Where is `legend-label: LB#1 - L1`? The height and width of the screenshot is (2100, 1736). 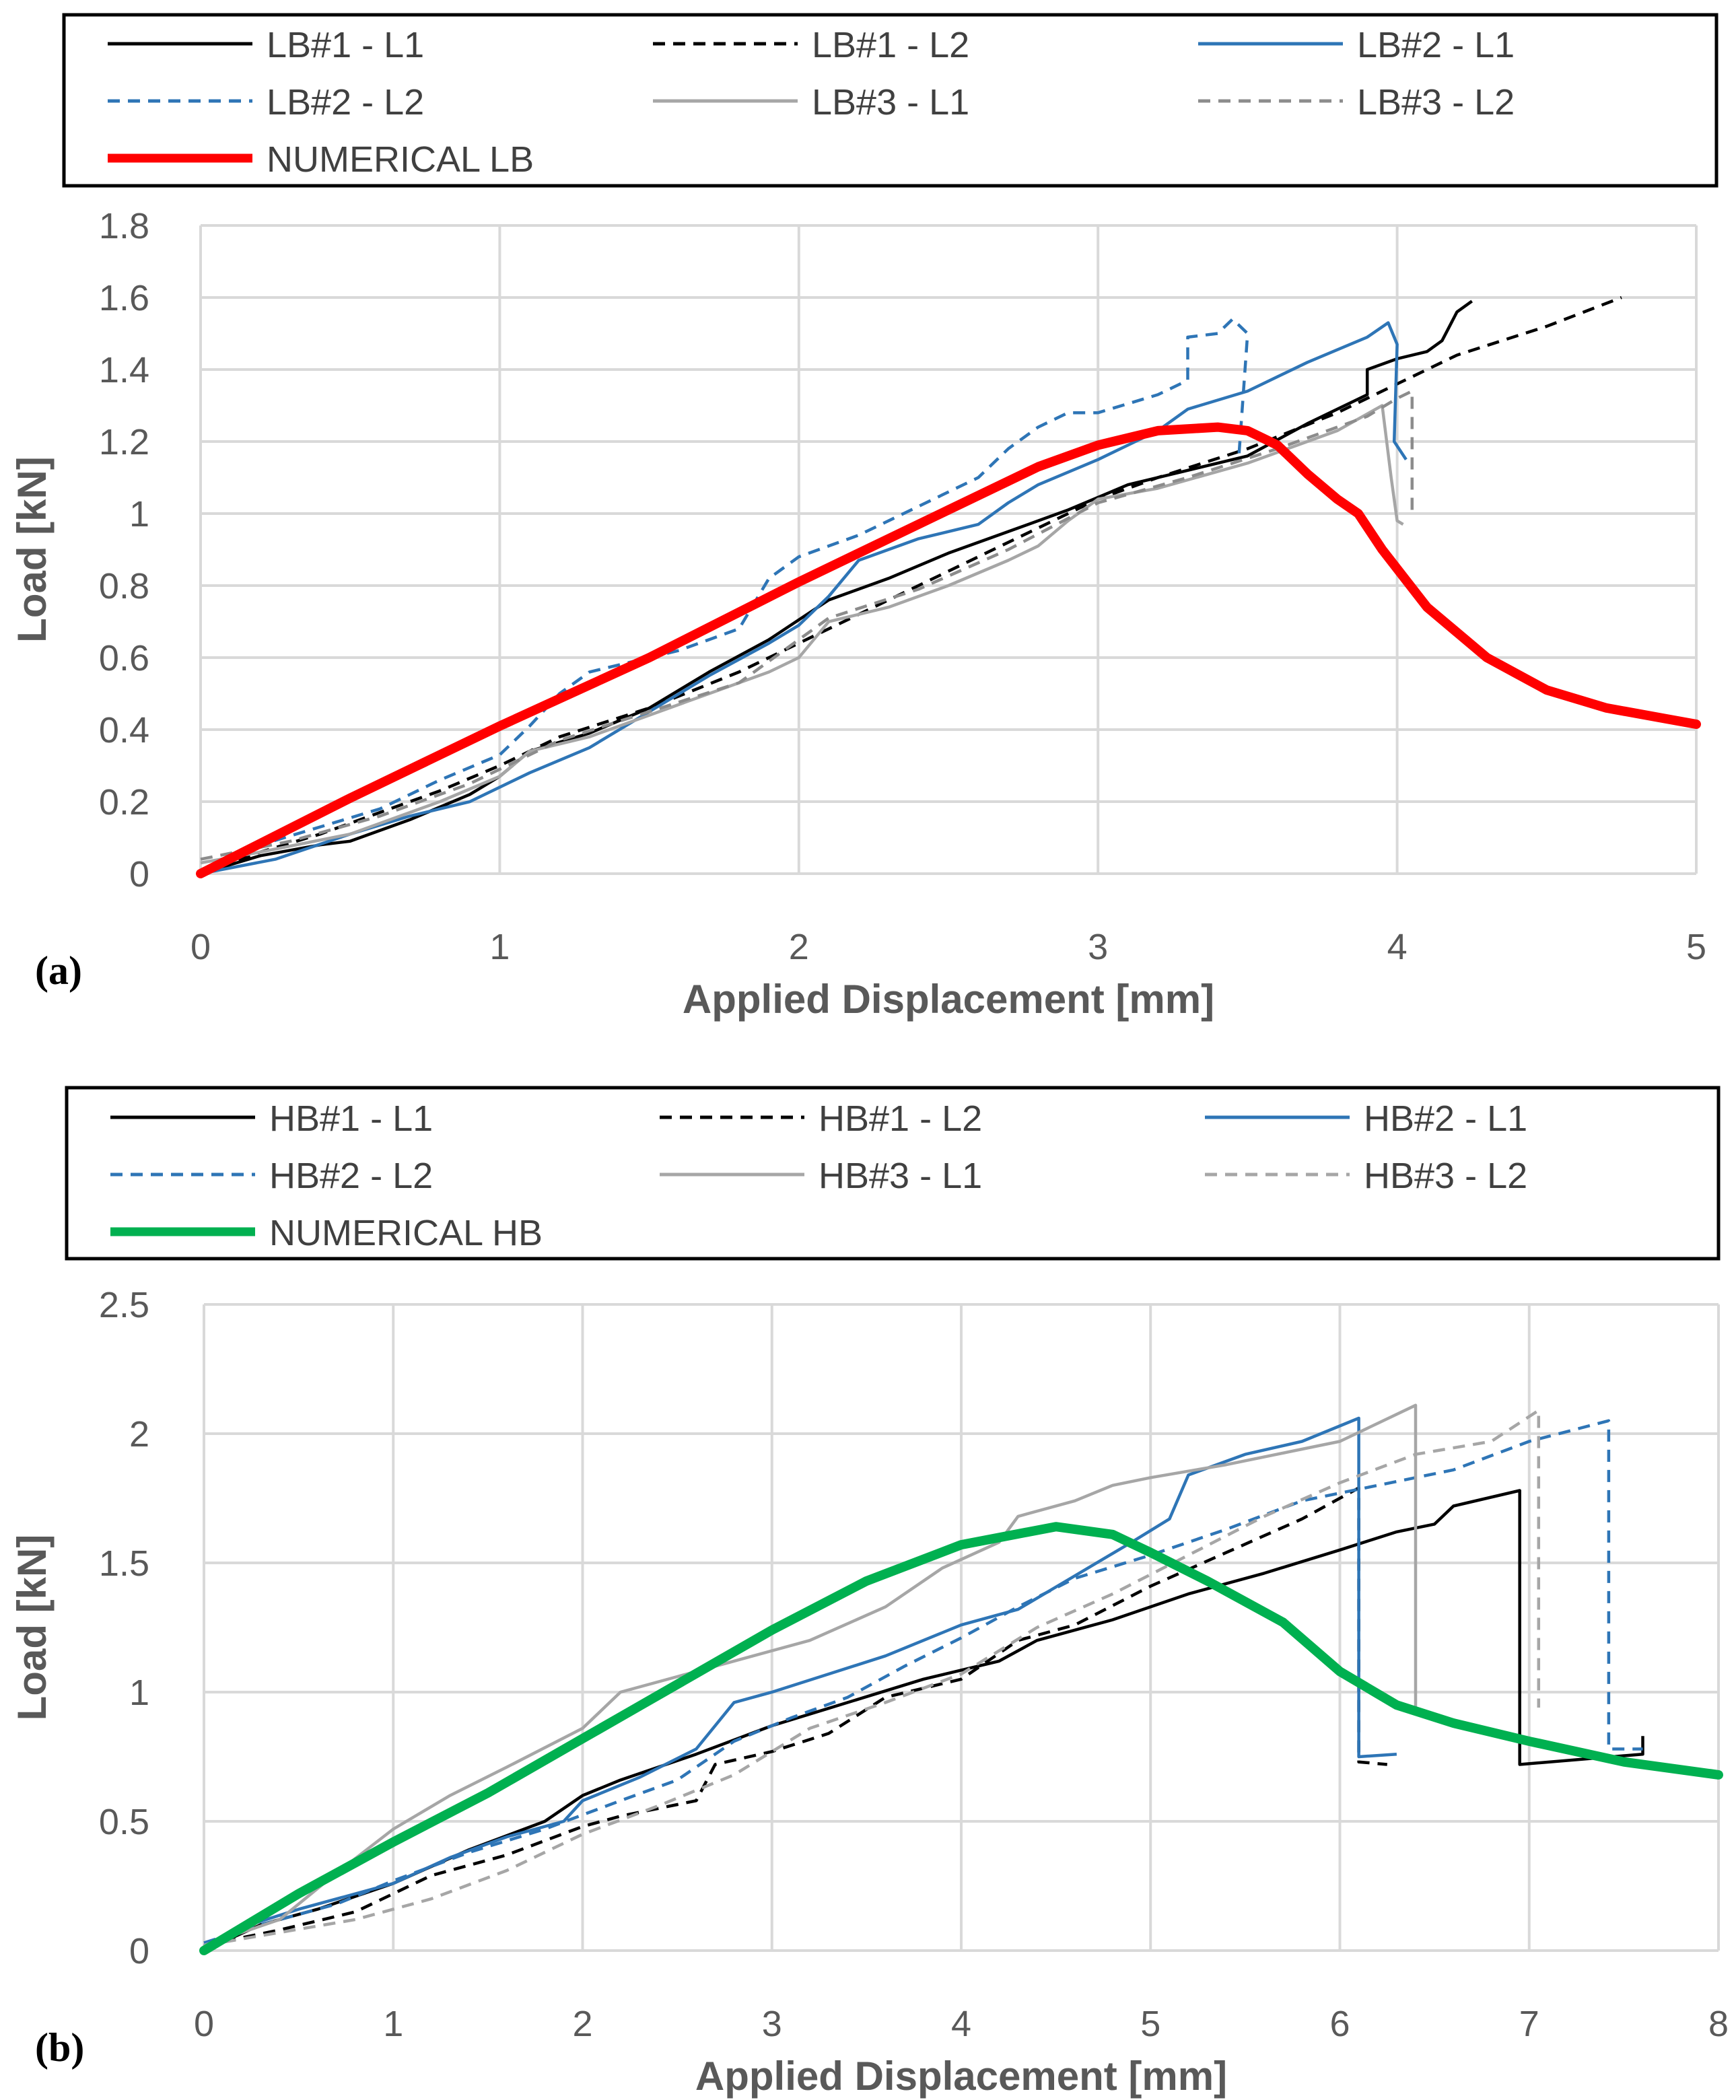 legend-label: LB#1 - L1 is located at coordinates (345, 45).